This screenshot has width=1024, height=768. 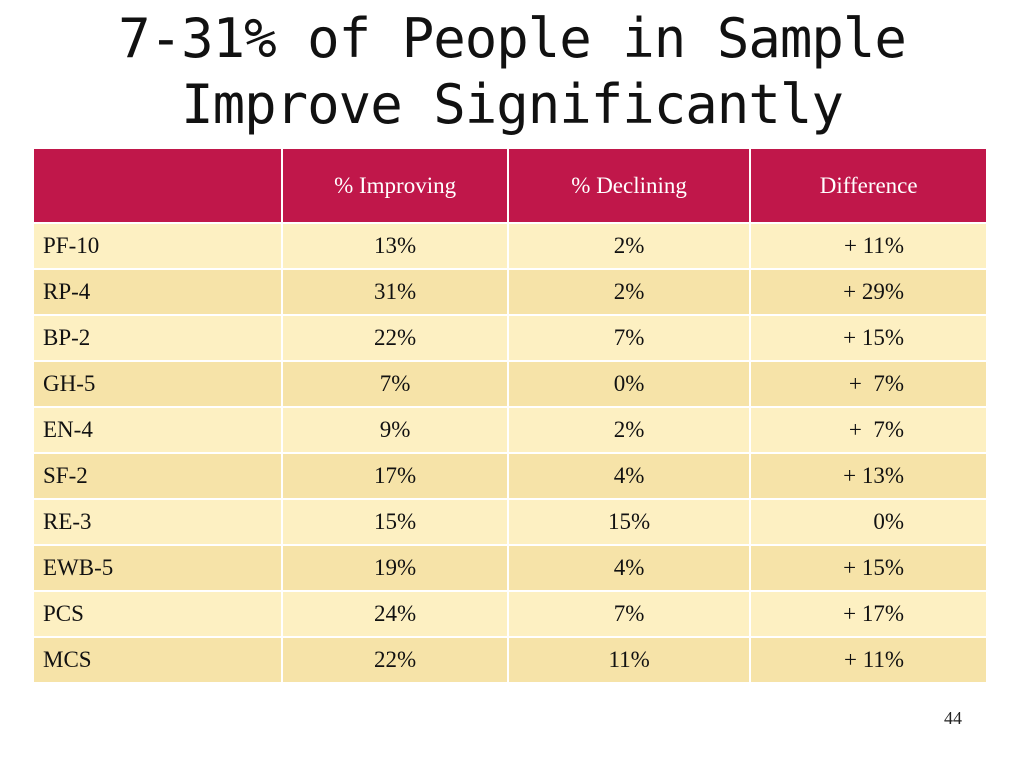 I want to click on header-cell-blank, so click(x=157, y=185).